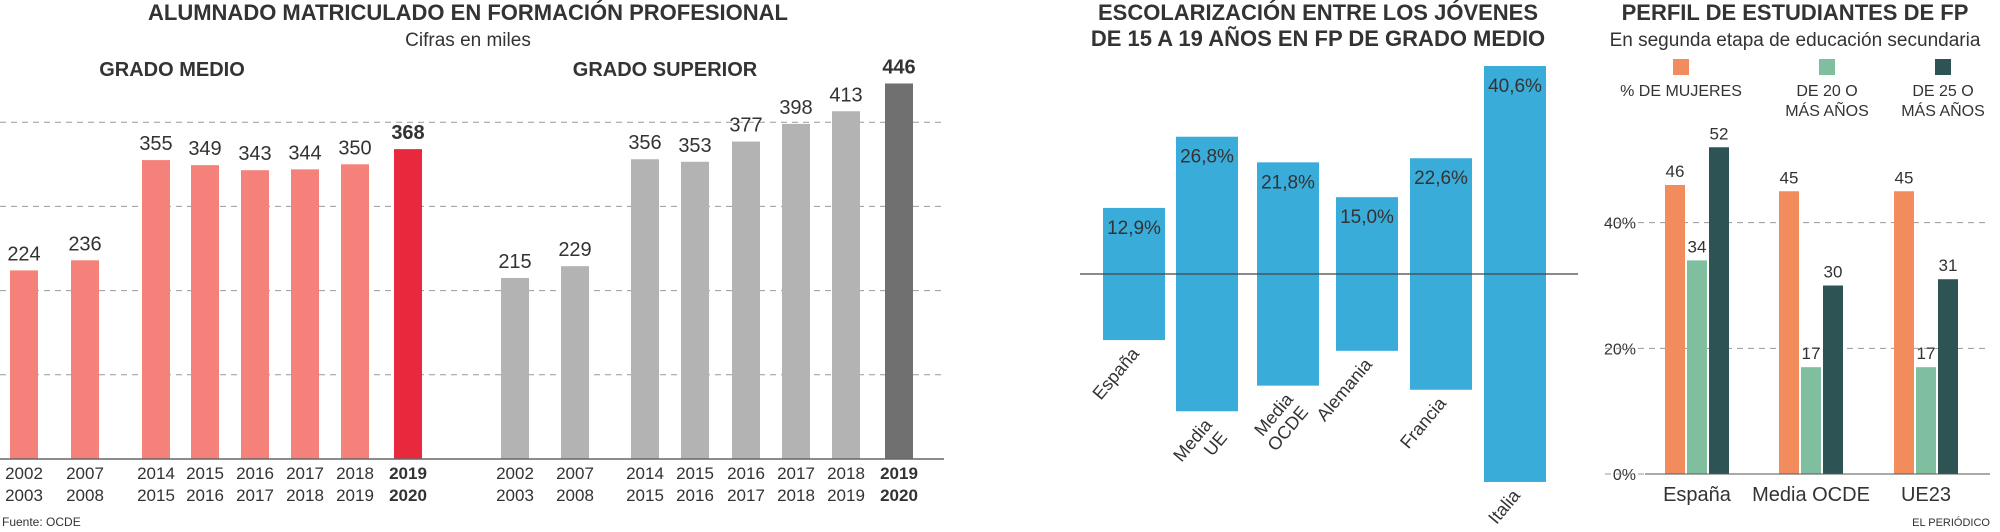  I want to click on value-label: 31, so click(1948, 265).